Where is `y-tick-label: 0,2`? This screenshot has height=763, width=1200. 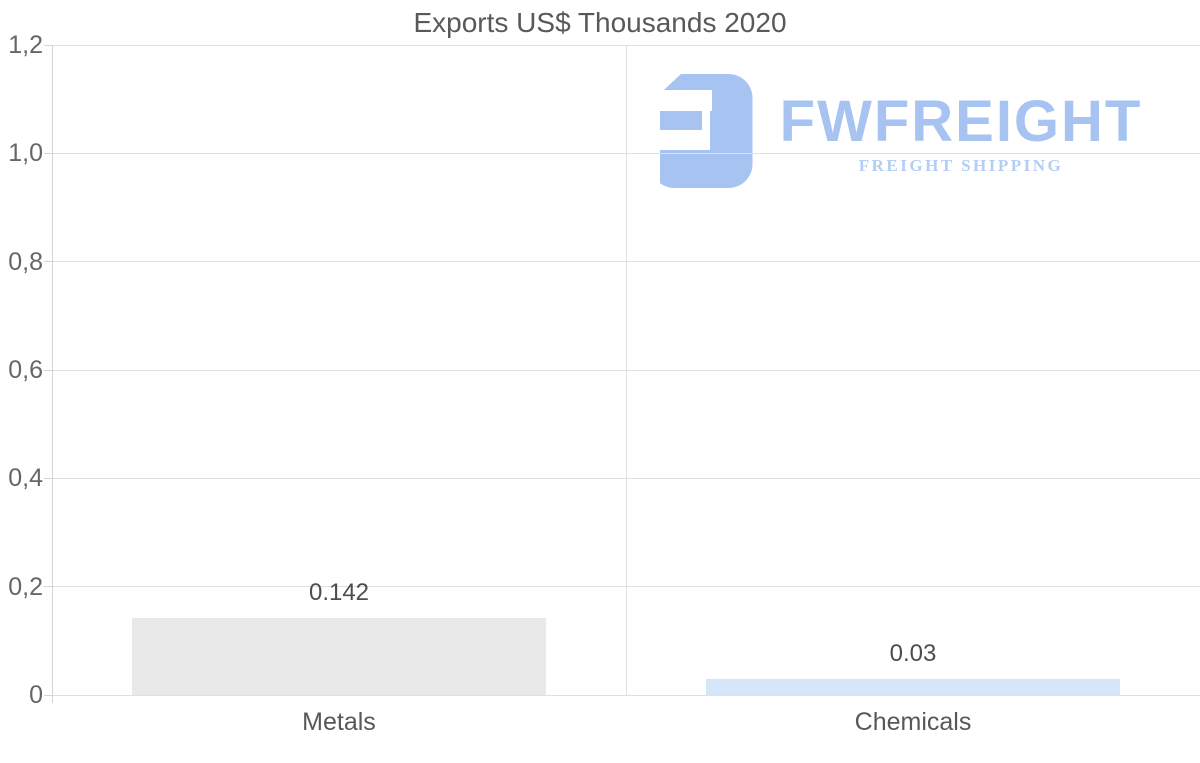 y-tick-label: 0,2 is located at coordinates (25, 586).